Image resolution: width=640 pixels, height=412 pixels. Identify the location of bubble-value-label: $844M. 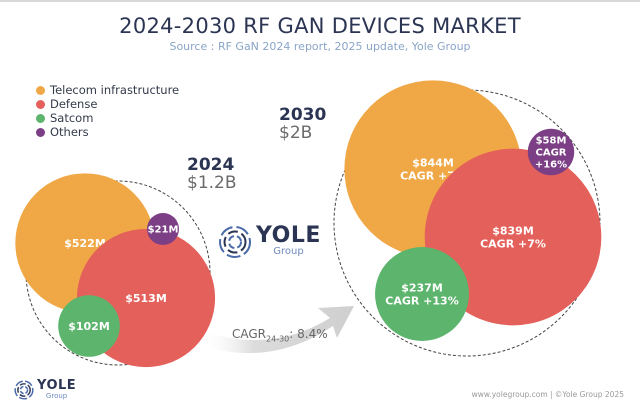
(433, 162).